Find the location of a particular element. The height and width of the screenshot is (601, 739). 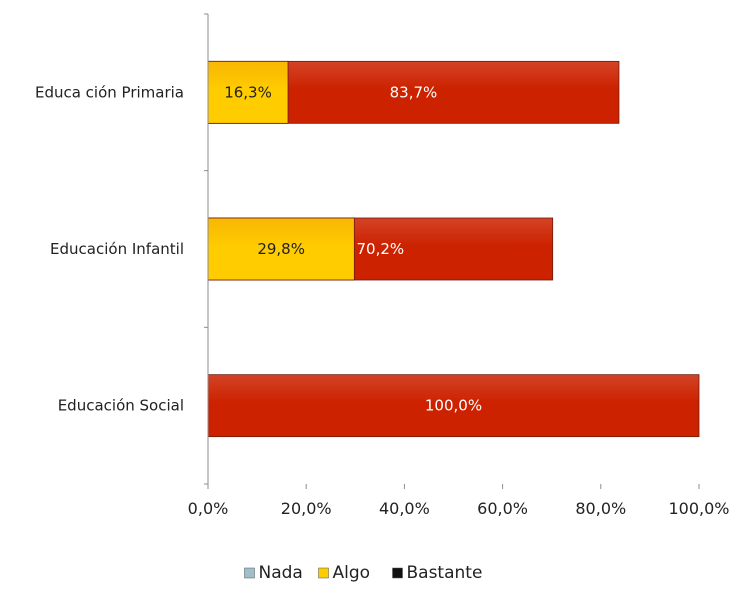

legend-swatch-bastante is located at coordinates (397, 573).